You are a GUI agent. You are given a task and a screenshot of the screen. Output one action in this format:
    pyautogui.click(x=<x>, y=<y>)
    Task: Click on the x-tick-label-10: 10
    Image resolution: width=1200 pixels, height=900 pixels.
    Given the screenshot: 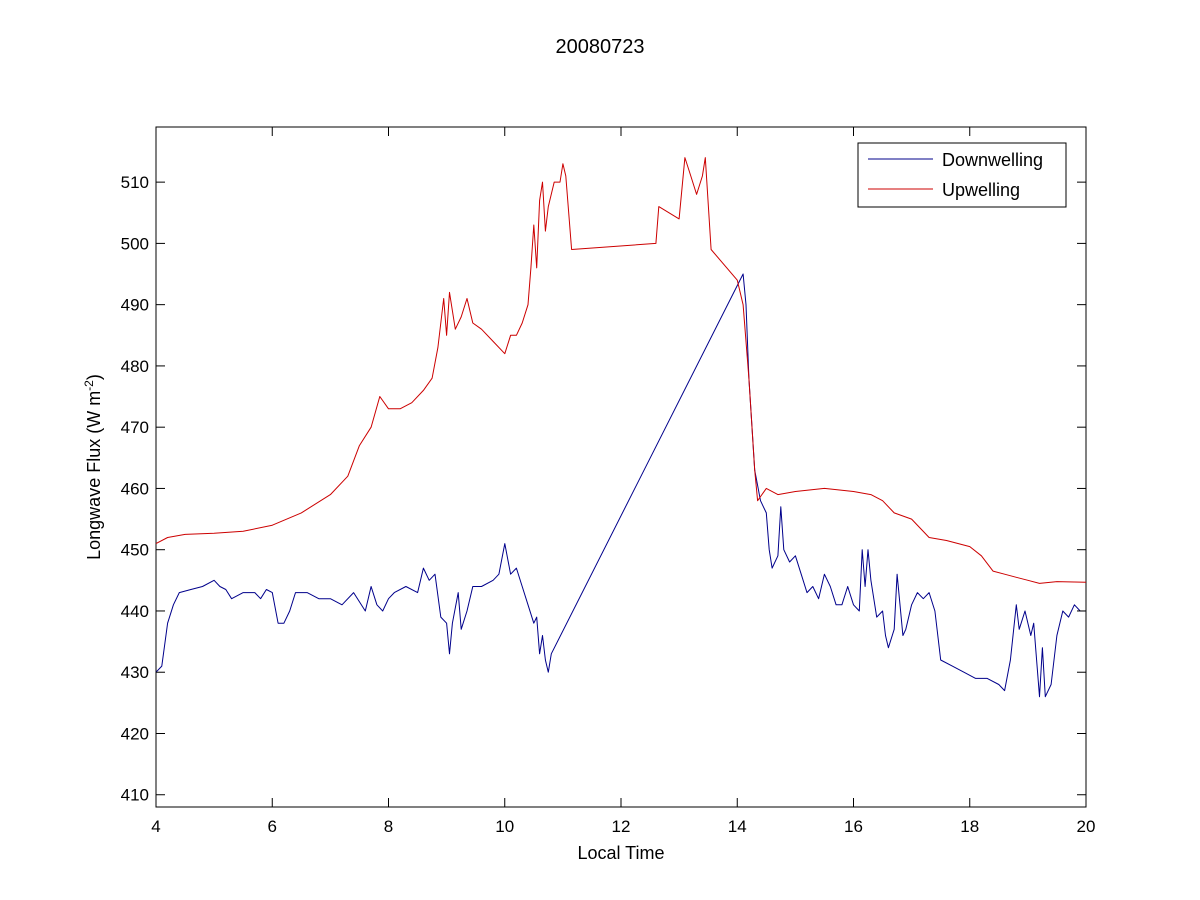 What is the action you would take?
    pyautogui.click(x=504, y=826)
    